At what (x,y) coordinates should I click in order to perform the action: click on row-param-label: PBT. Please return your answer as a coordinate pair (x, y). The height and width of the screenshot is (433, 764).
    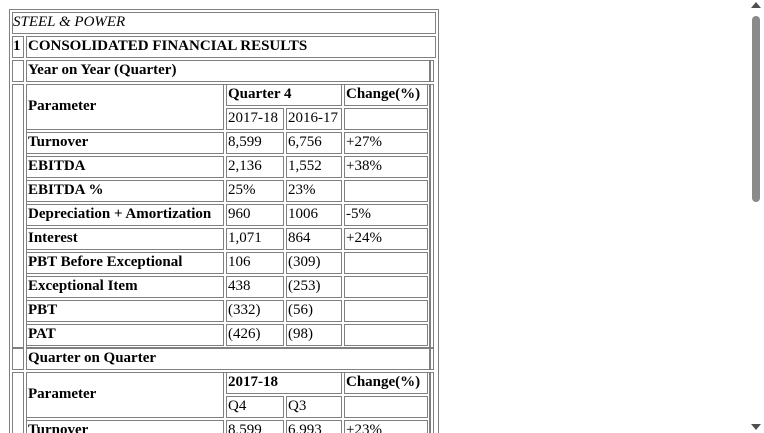
    Looking at the image, I should click on (43, 310).